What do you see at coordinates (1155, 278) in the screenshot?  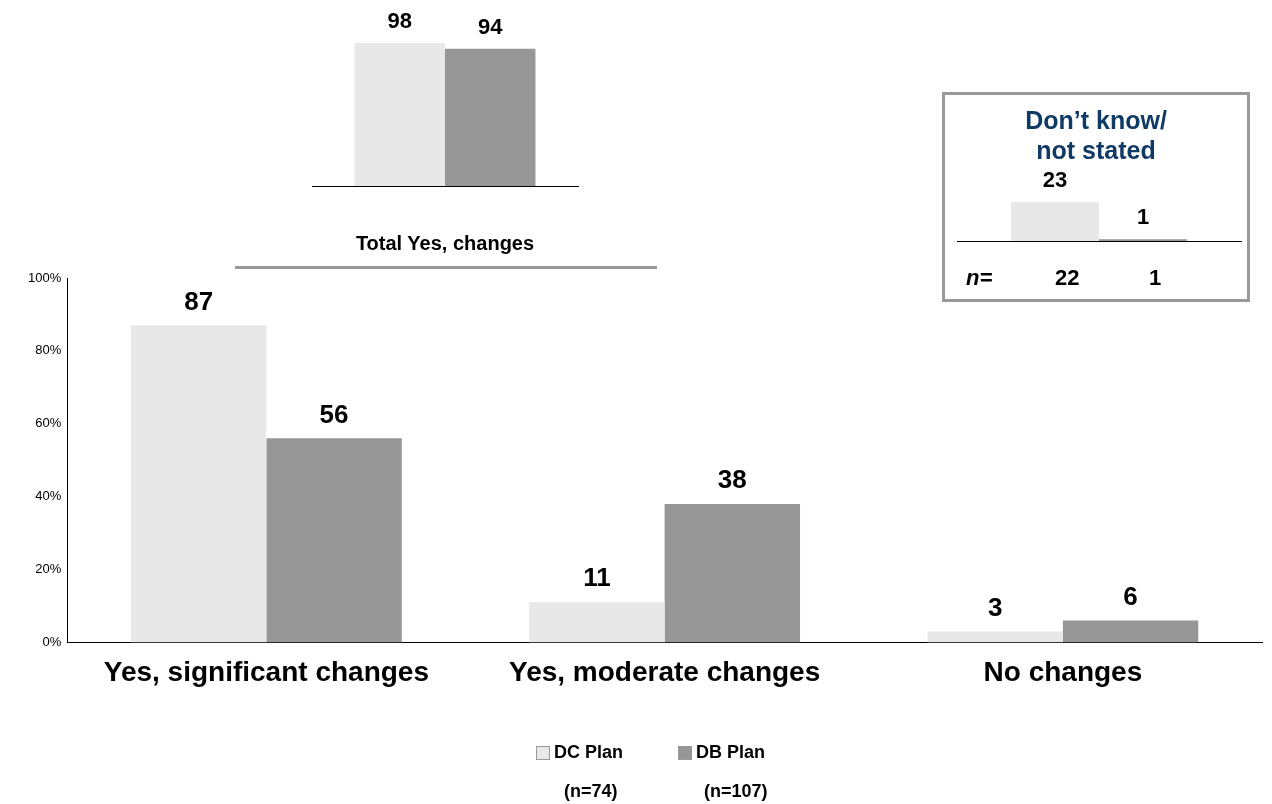 I see `annotation: 1` at bounding box center [1155, 278].